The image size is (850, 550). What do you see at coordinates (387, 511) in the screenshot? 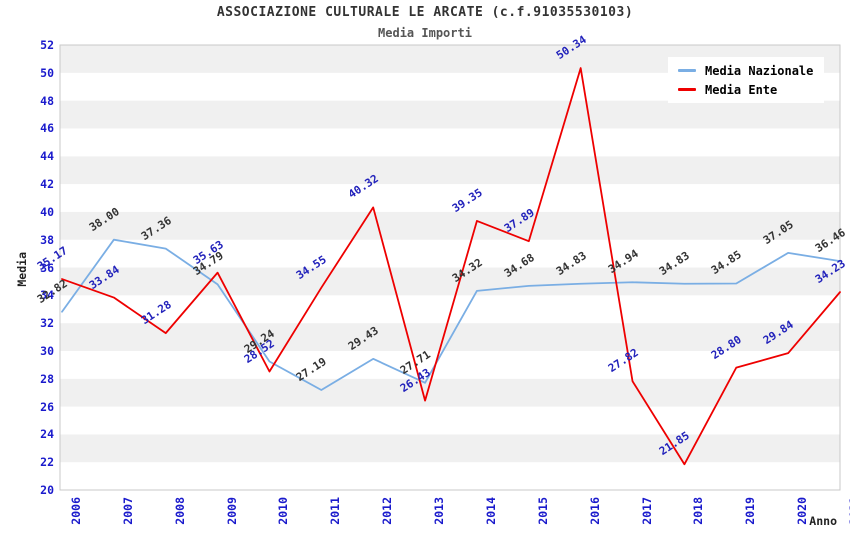
I see `x-tick-label: 2012` at bounding box center [387, 511].